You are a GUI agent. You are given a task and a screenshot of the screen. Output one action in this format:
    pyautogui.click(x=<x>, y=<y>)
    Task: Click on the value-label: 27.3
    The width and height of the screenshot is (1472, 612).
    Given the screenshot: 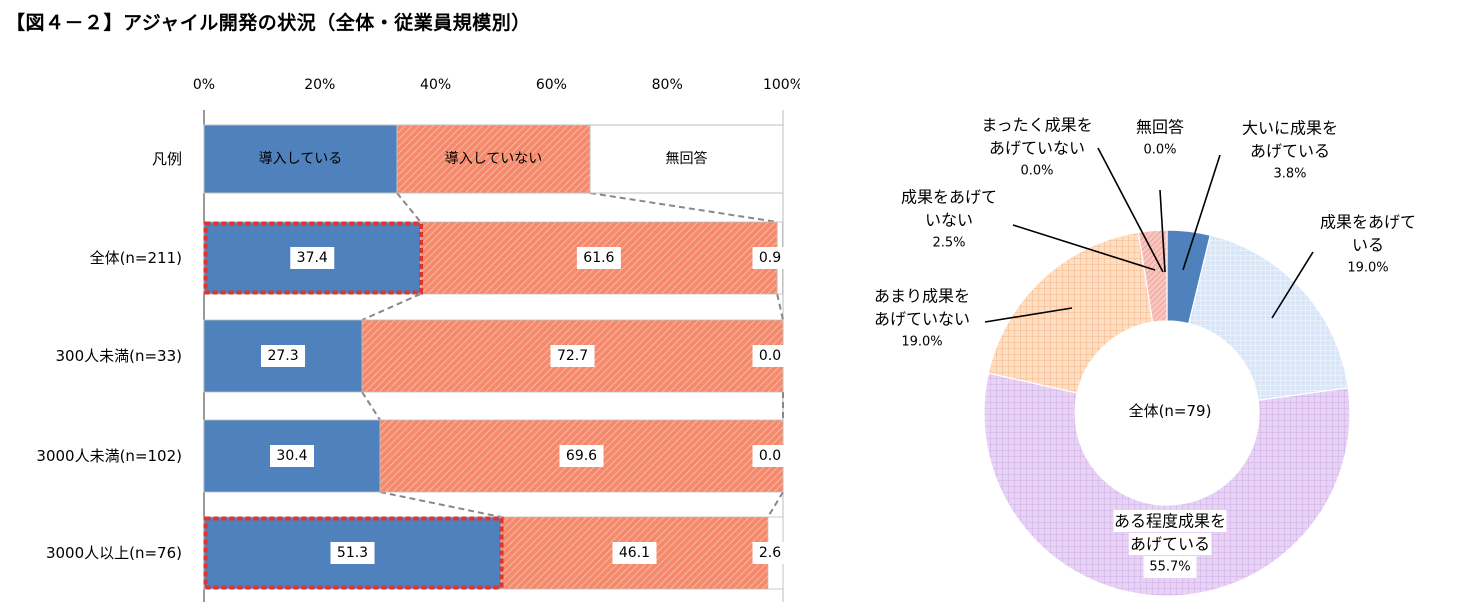 What is the action you would take?
    pyautogui.click(x=282, y=356)
    